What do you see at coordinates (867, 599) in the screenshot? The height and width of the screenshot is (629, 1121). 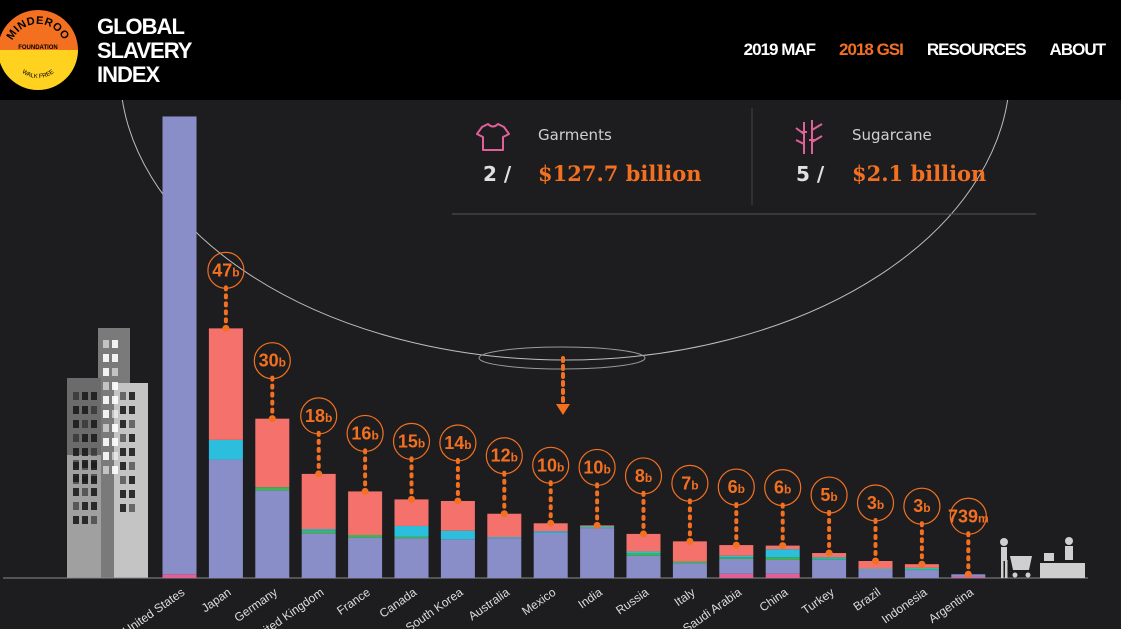 I see `x-tick-label: Brazil` at bounding box center [867, 599].